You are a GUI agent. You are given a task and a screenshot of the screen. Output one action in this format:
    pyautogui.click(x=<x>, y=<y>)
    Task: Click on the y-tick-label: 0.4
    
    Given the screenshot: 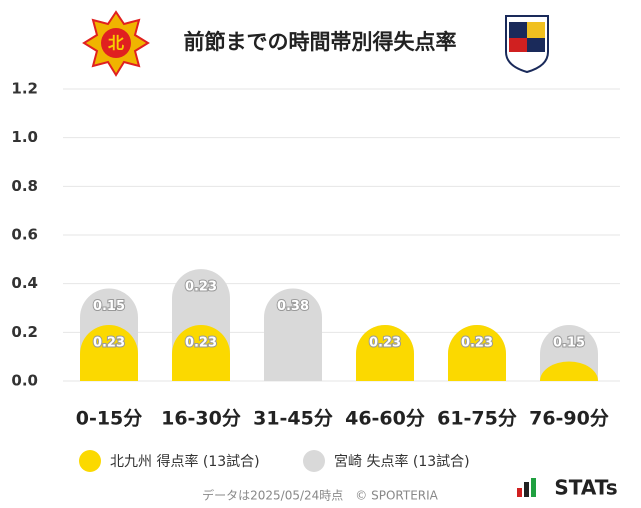 What is the action you would take?
    pyautogui.click(x=24, y=283)
    